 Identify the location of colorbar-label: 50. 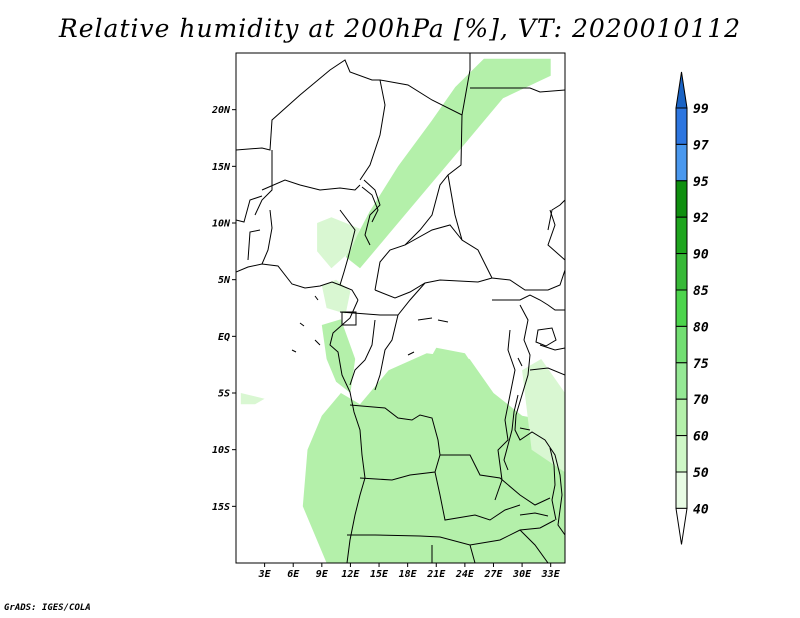
(701, 473).